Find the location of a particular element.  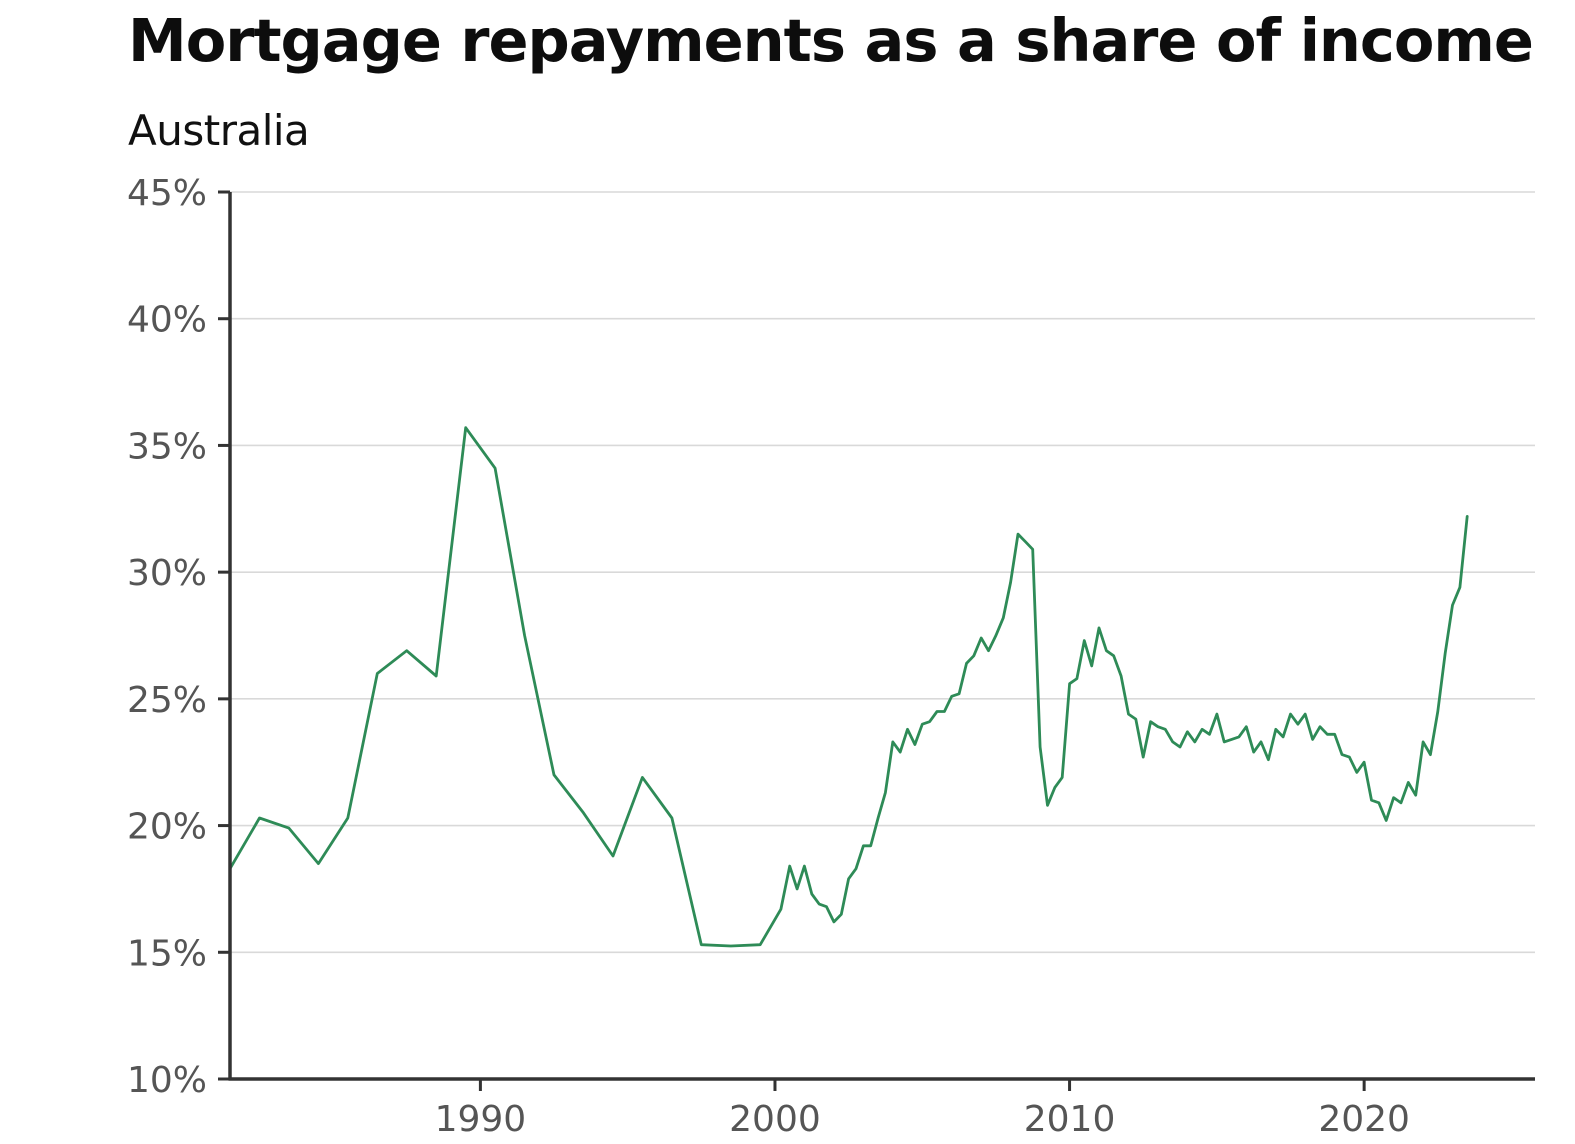

x-tick-label: 2020 is located at coordinates (1364, 1119).